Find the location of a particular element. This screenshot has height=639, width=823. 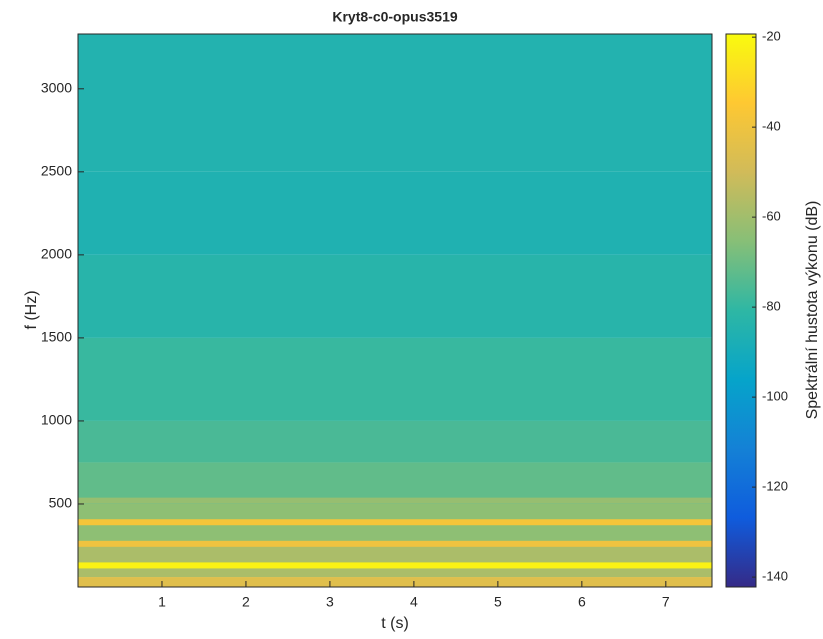

x-axis-label: t (s) is located at coordinates (395, 623).